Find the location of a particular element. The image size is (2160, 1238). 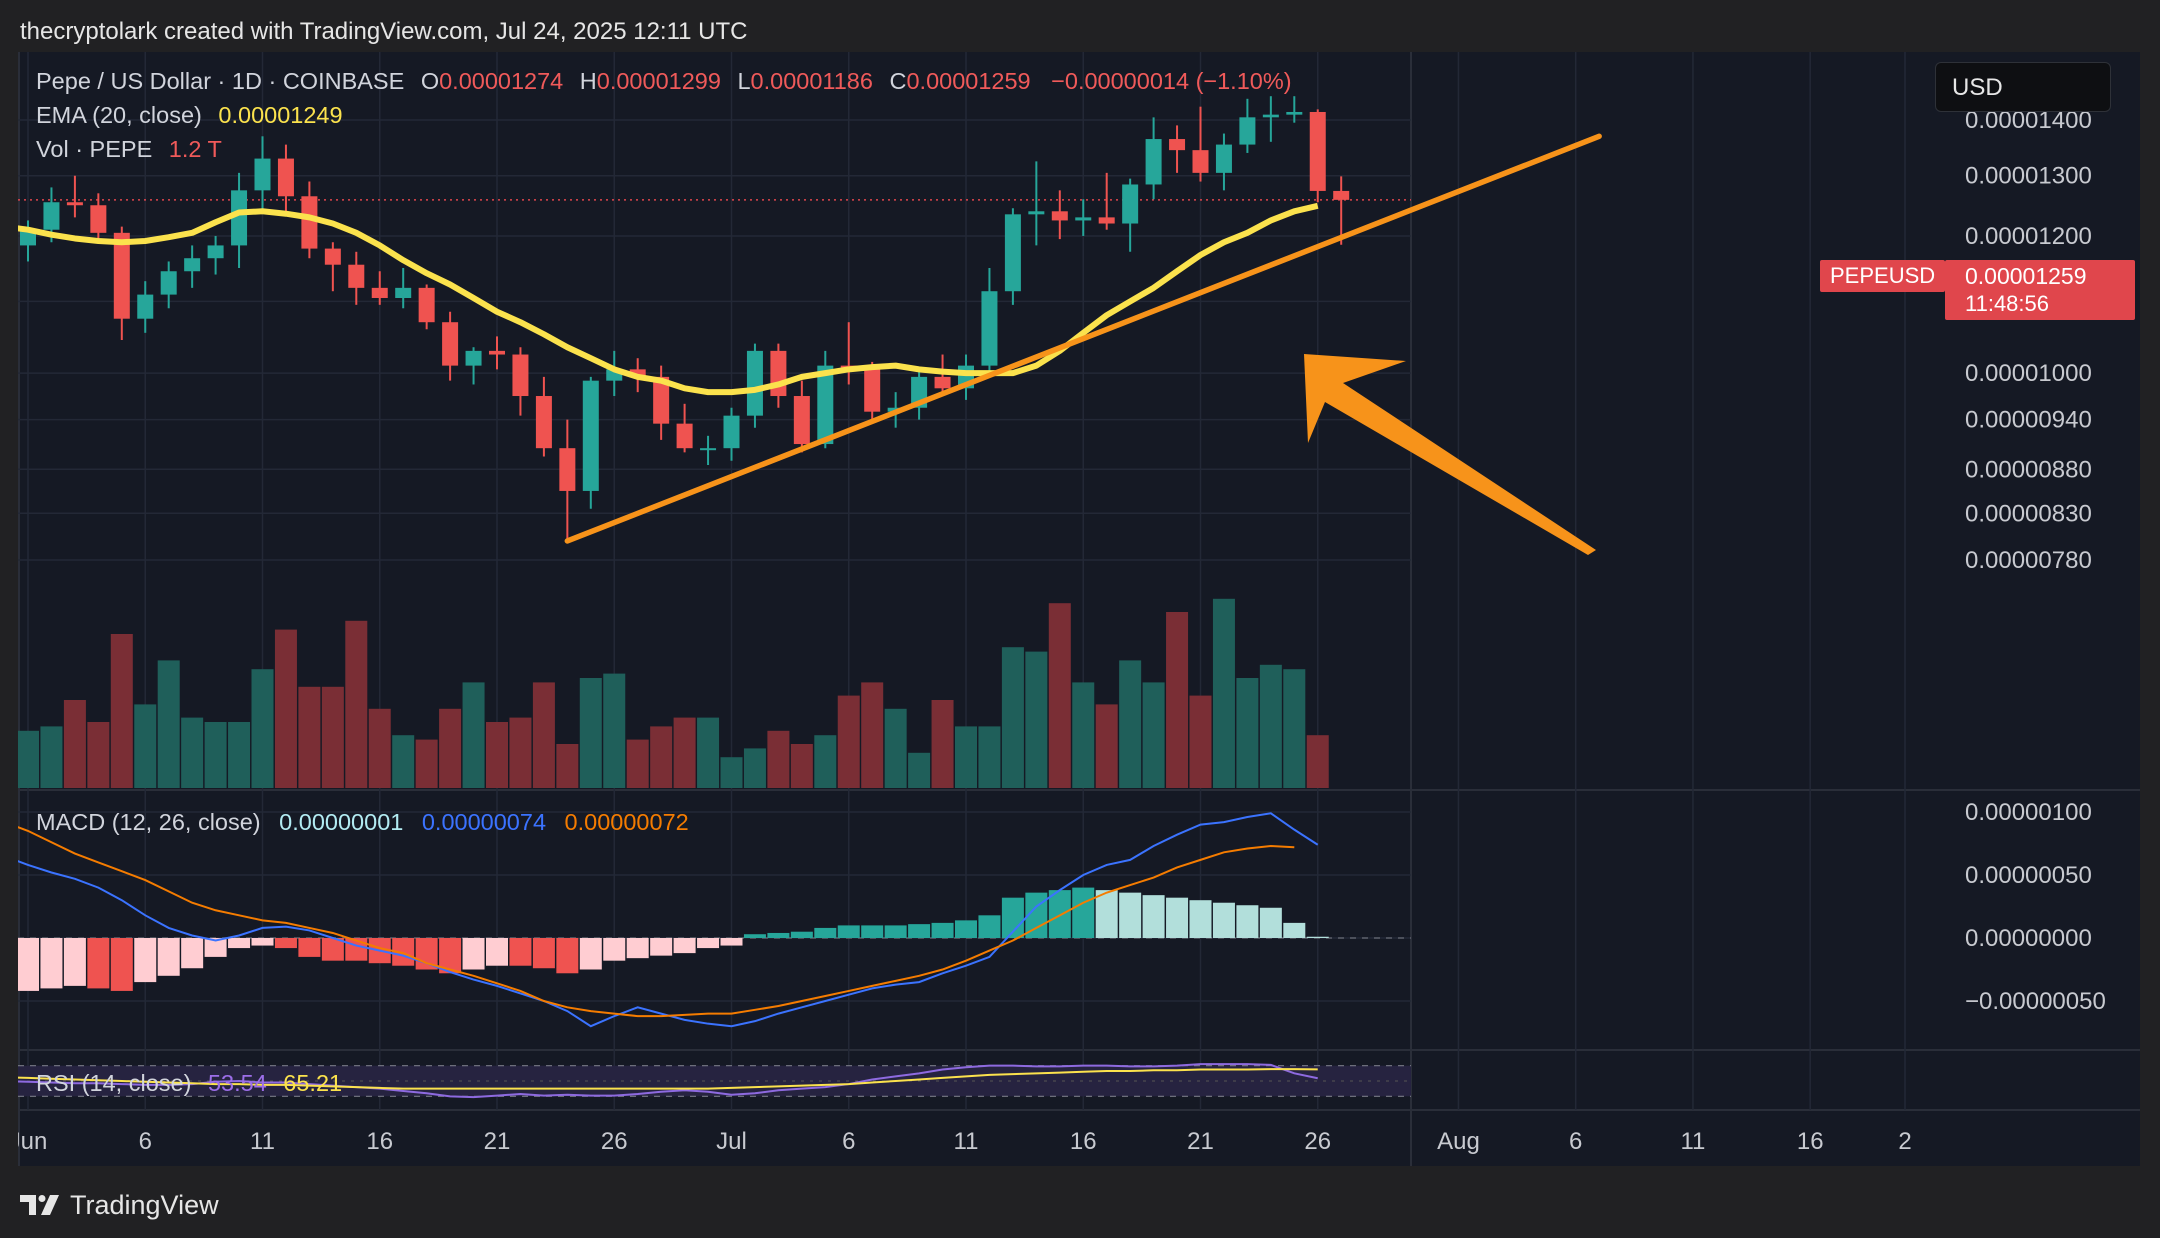

rsi-legend: RSI (14, close) 53.54 65.21 is located at coordinates (189, 1083).